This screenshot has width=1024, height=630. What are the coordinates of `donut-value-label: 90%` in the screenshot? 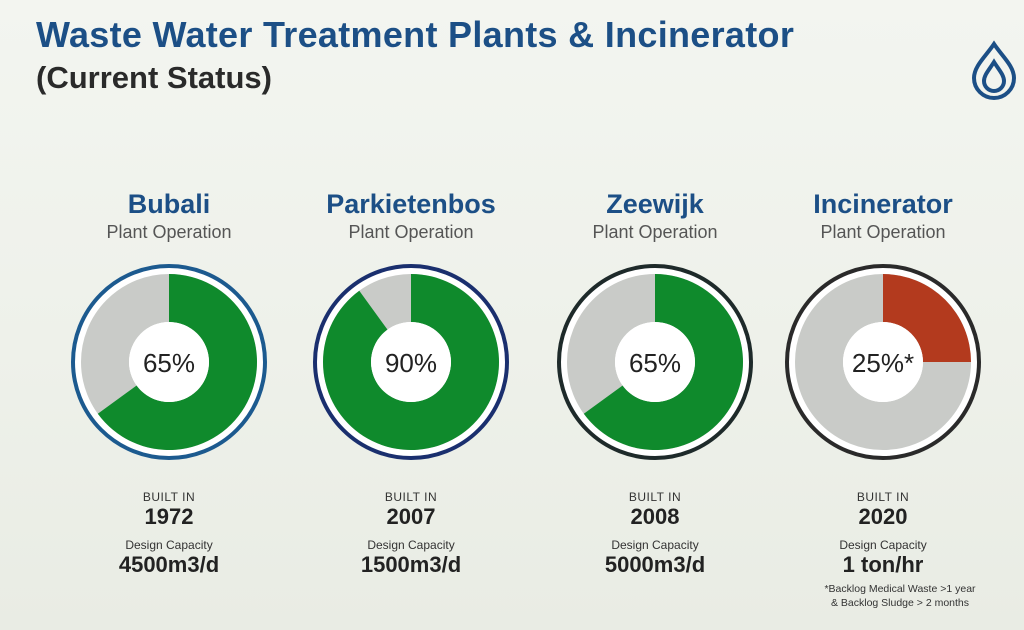 It's located at (411, 363).